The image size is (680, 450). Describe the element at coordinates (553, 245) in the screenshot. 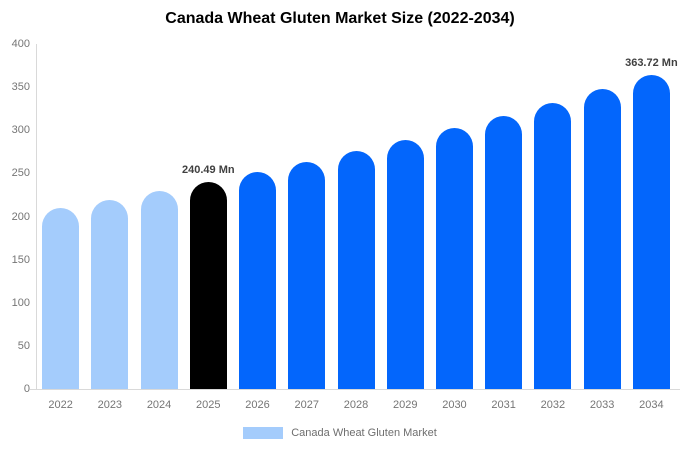

I see `bar-2032` at that location.